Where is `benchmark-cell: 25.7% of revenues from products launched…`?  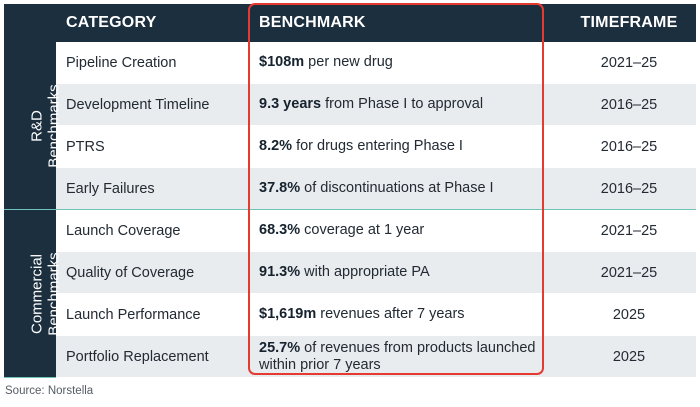 benchmark-cell: 25.7% of revenues from products launched… is located at coordinates (405, 356).